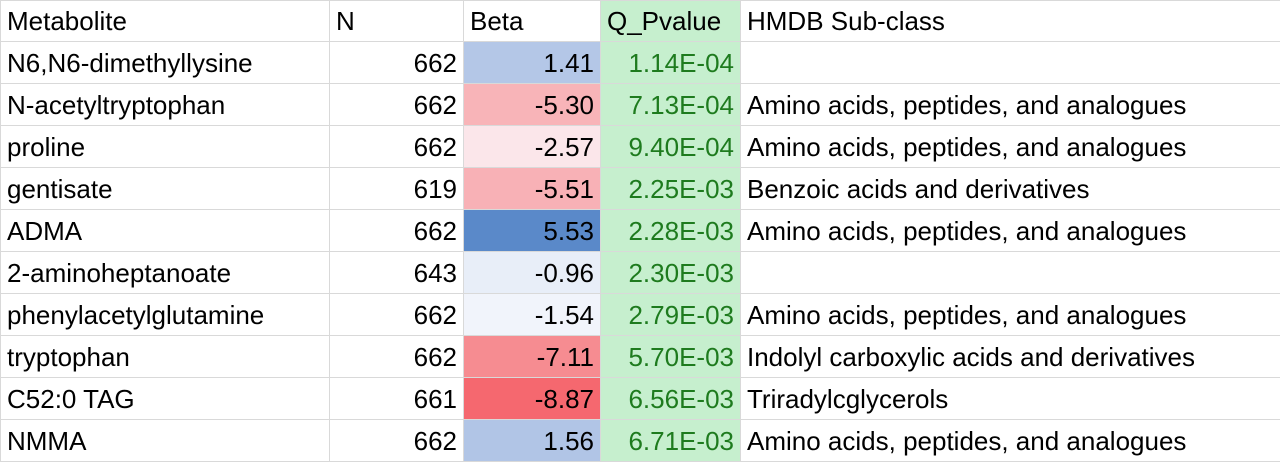 The width and height of the screenshot is (1280, 471). I want to click on cell-q-pvalue: 2.28E-03, so click(670, 230).